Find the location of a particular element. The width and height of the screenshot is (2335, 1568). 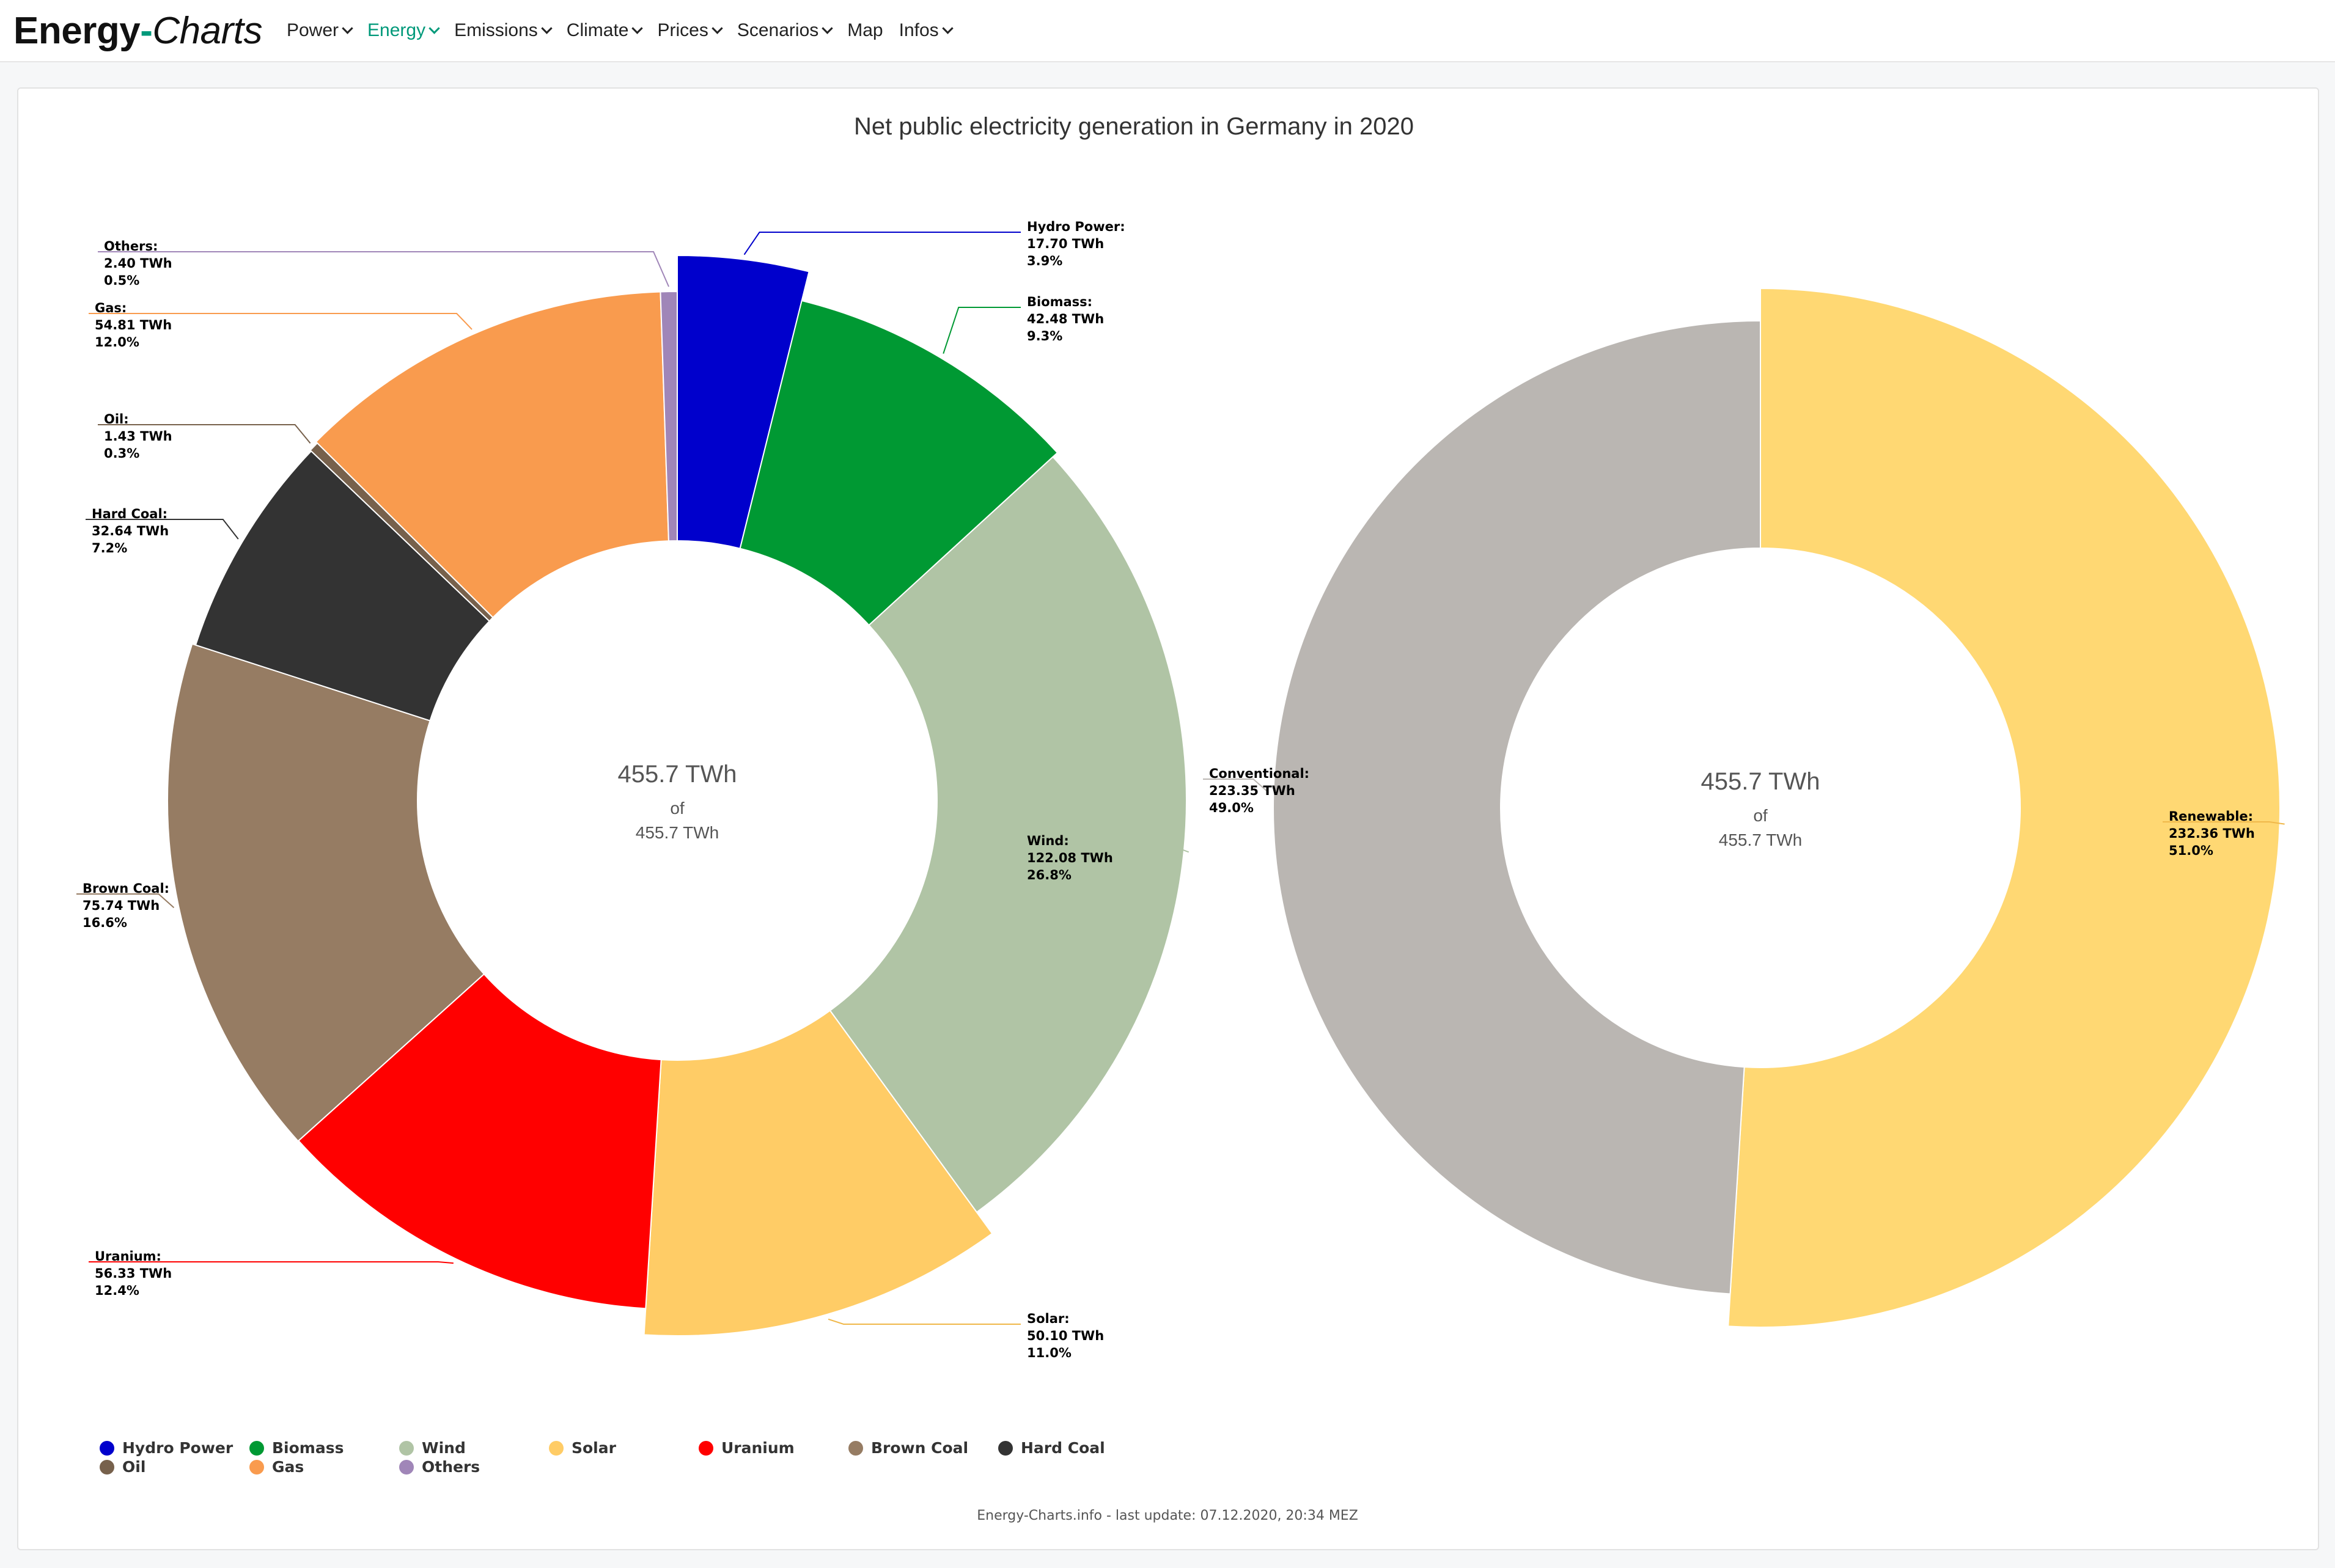

legend-label: Solar is located at coordinates (594, 1448).